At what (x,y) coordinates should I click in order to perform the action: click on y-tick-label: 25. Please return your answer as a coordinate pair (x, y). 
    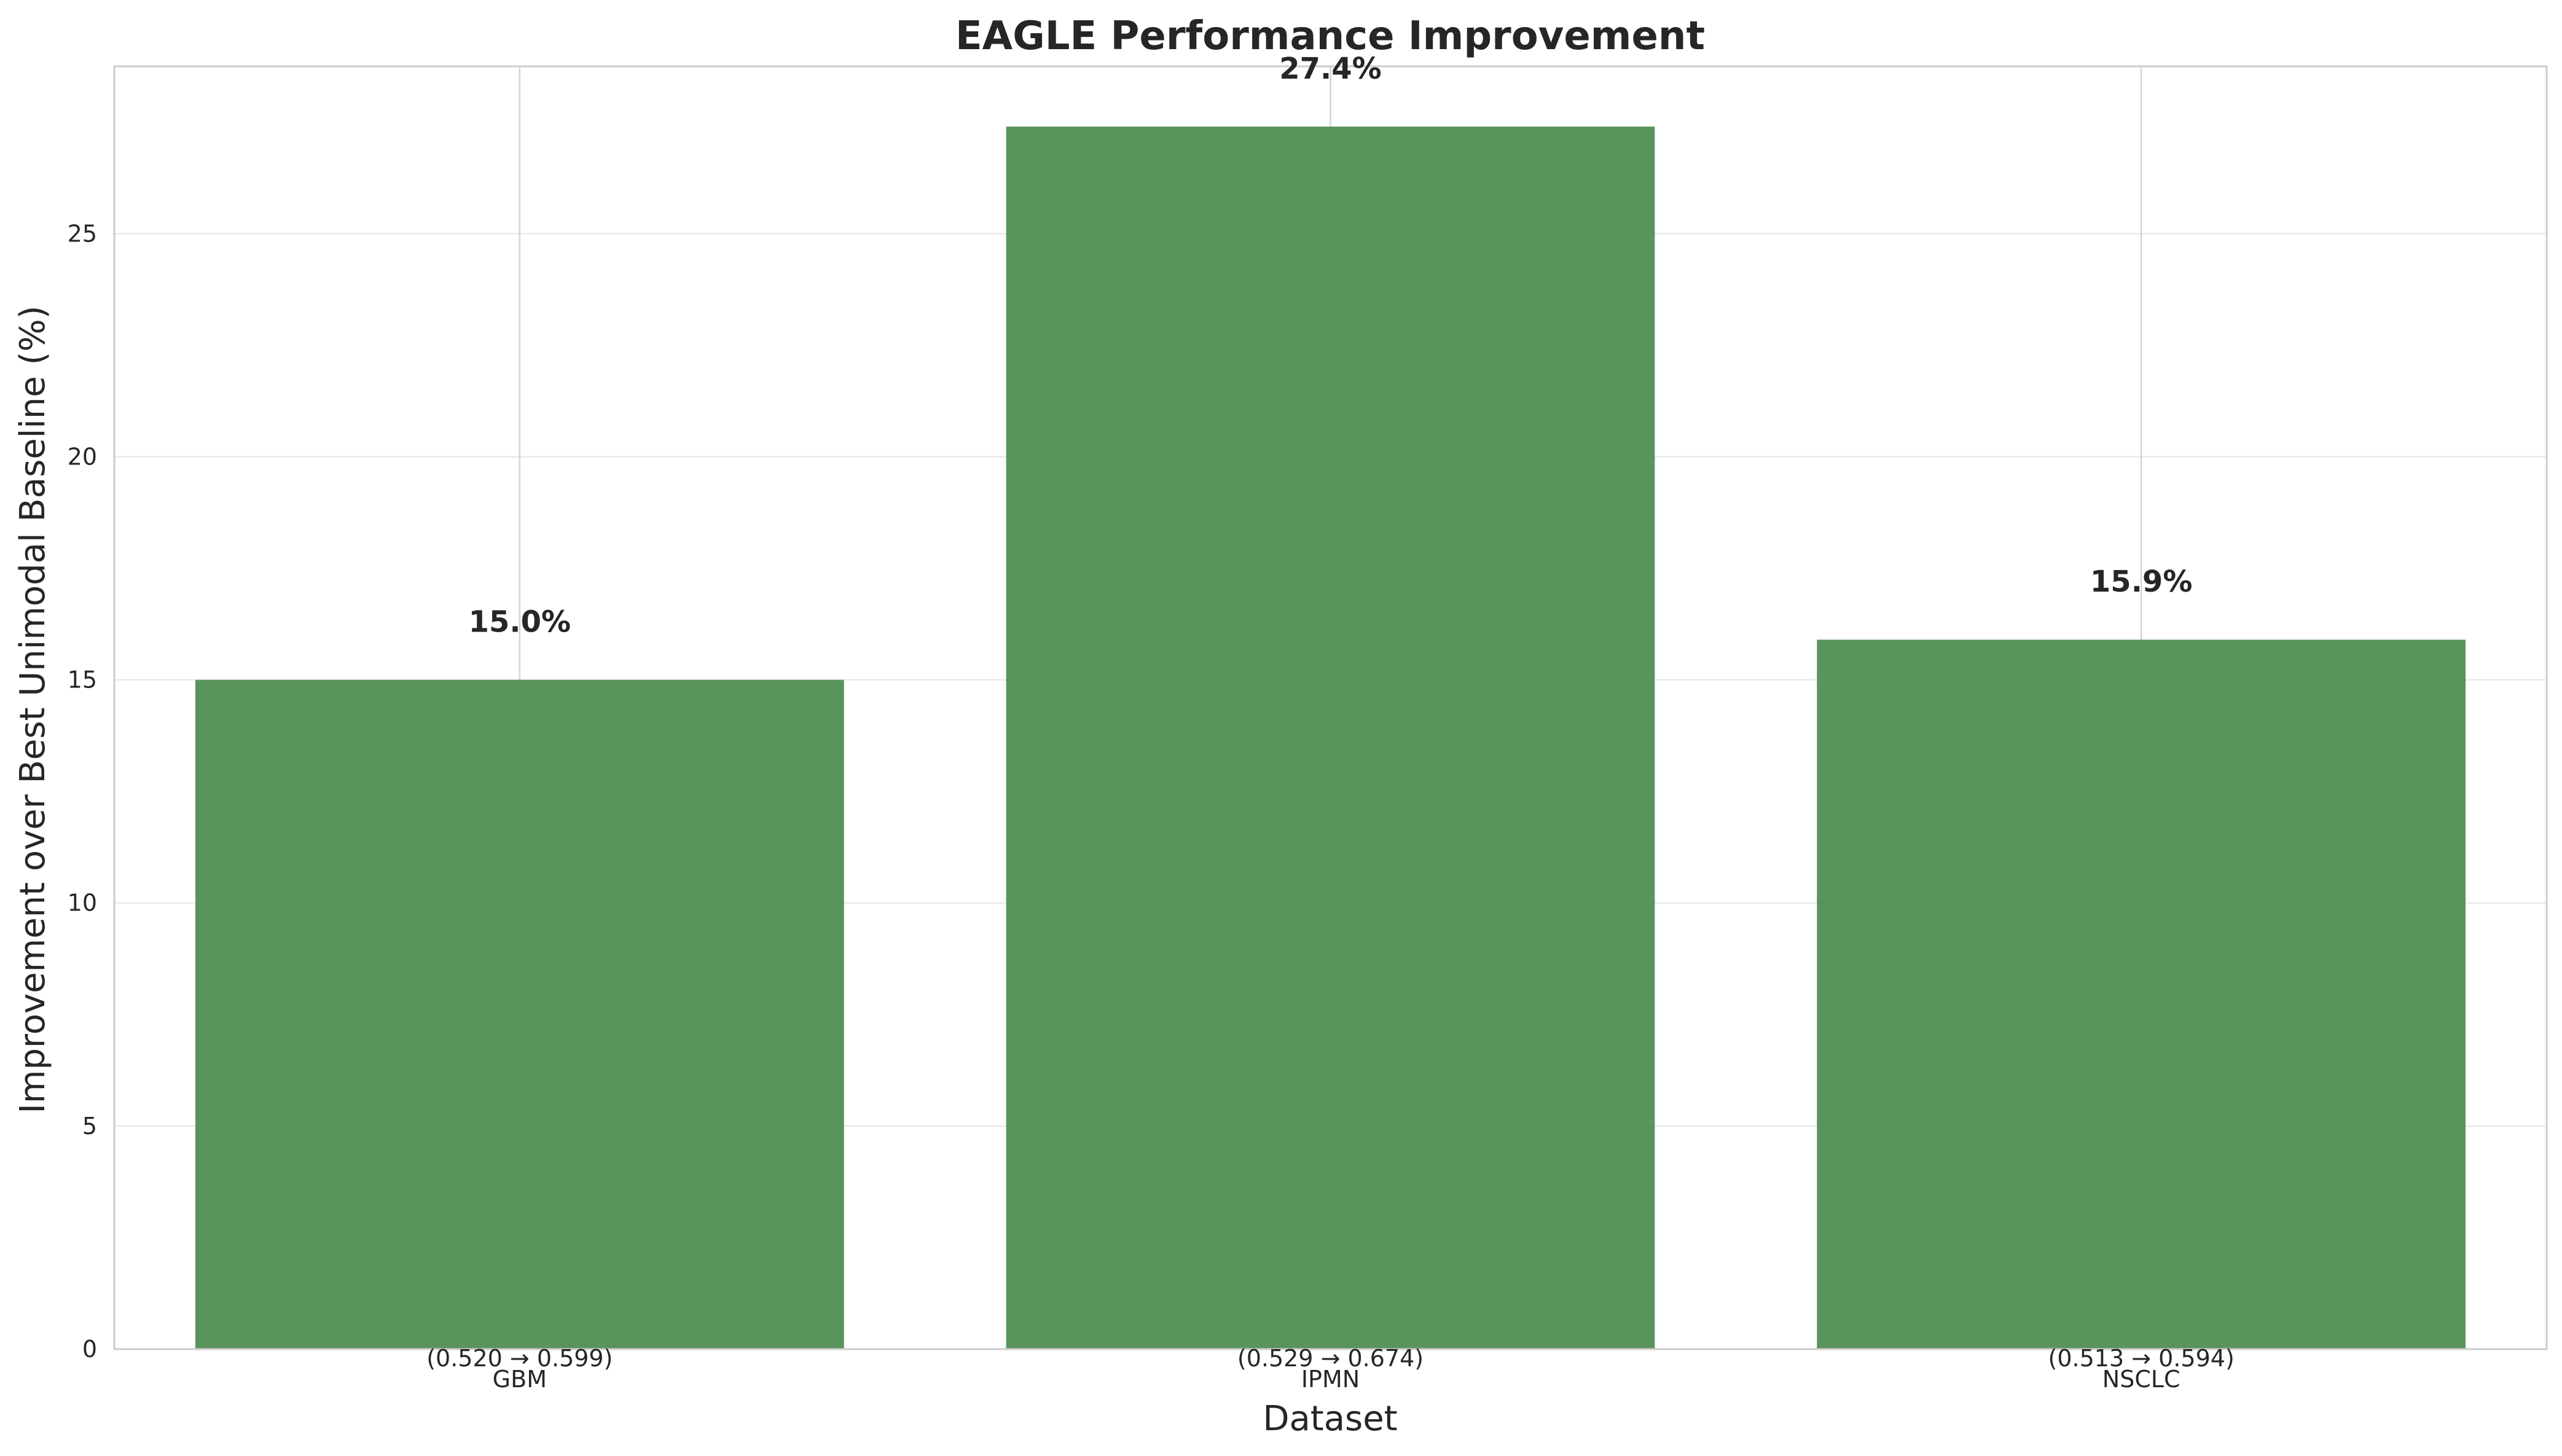
    Looking at the image, I should click on (82, 233).